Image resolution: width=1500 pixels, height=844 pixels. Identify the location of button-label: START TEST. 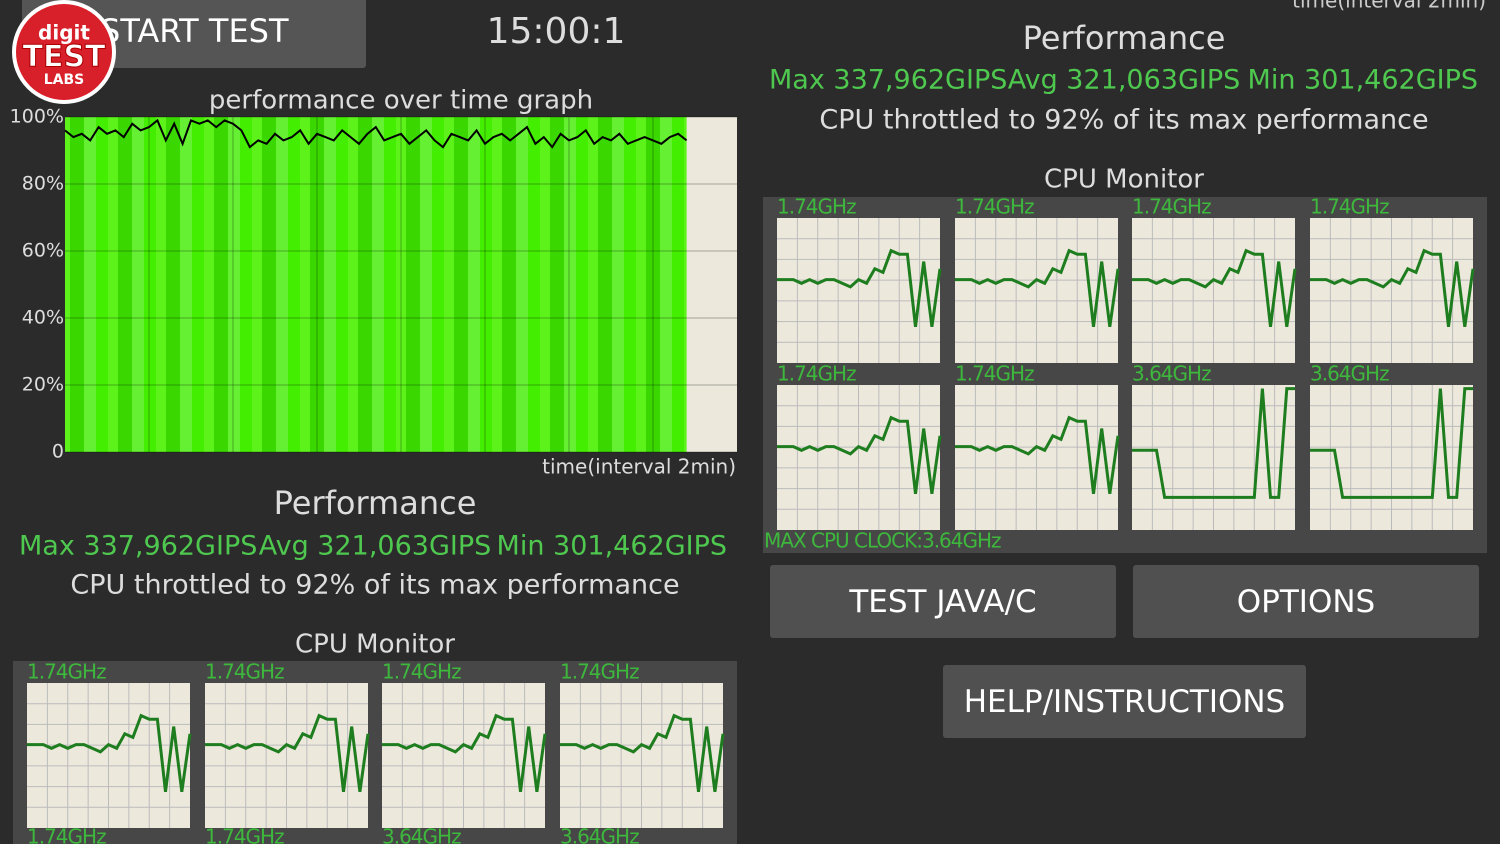
(194, 31).